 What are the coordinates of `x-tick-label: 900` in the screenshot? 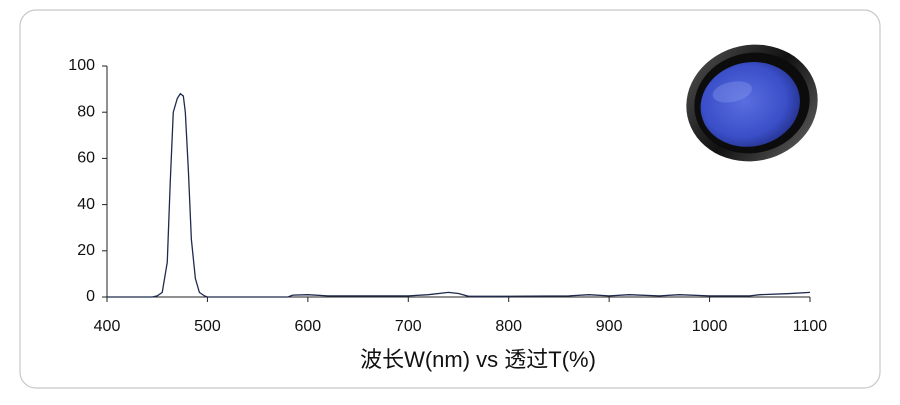 It's located at (609, 326).